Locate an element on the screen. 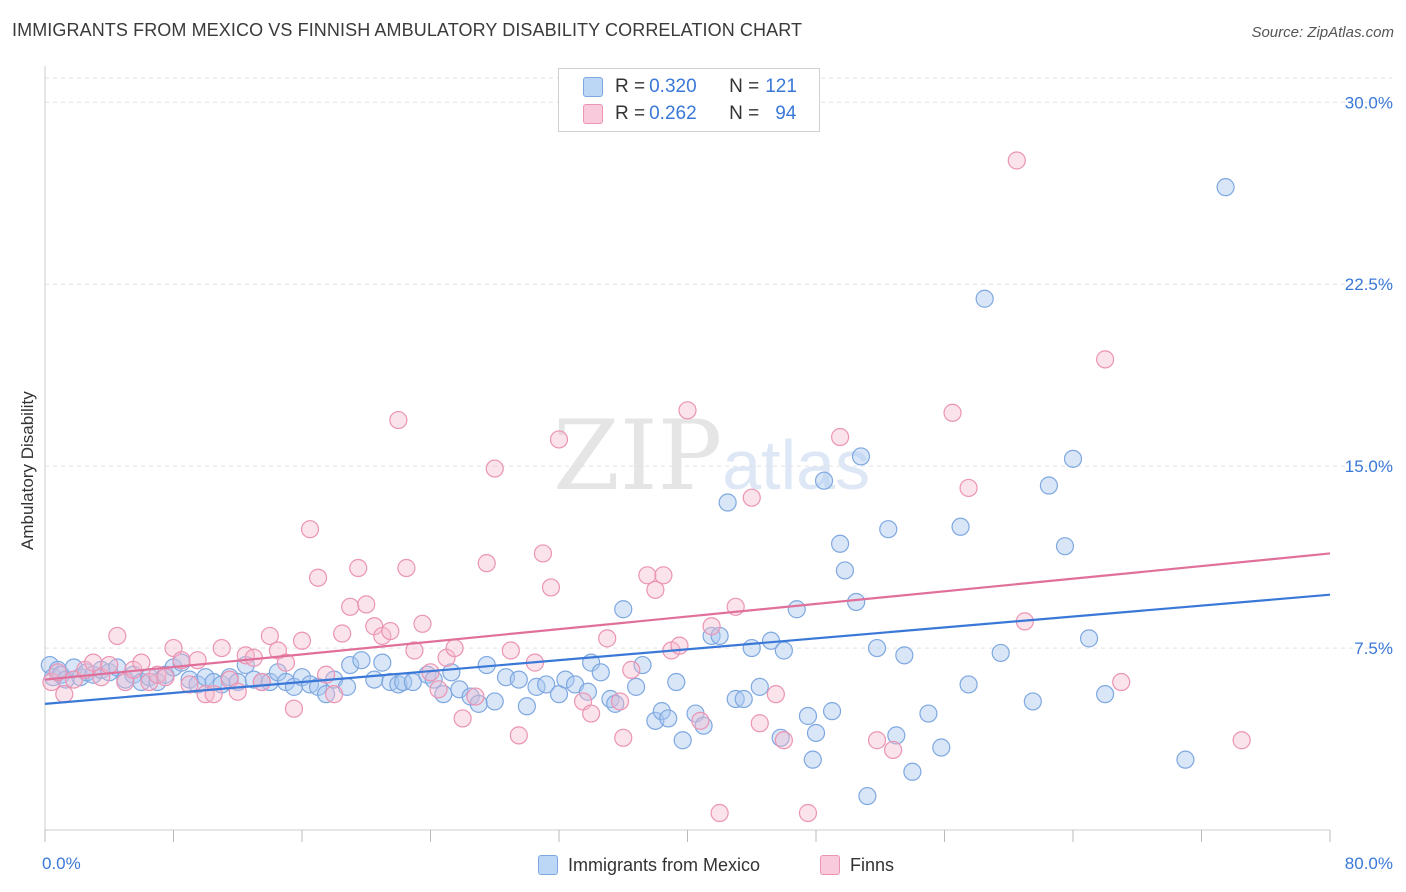  bottom-legend-label-finns: Finns is located at coordinates (872, 864).